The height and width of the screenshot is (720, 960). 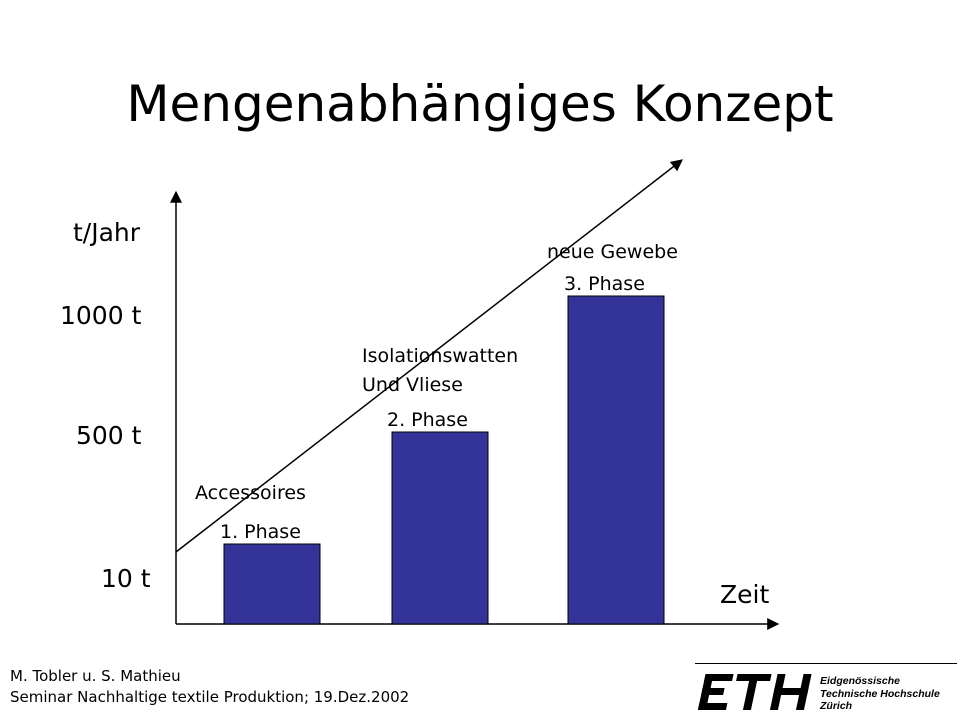 I want to click on bar-label-phase-3: 3. Phase, so click(x=604, y=284).